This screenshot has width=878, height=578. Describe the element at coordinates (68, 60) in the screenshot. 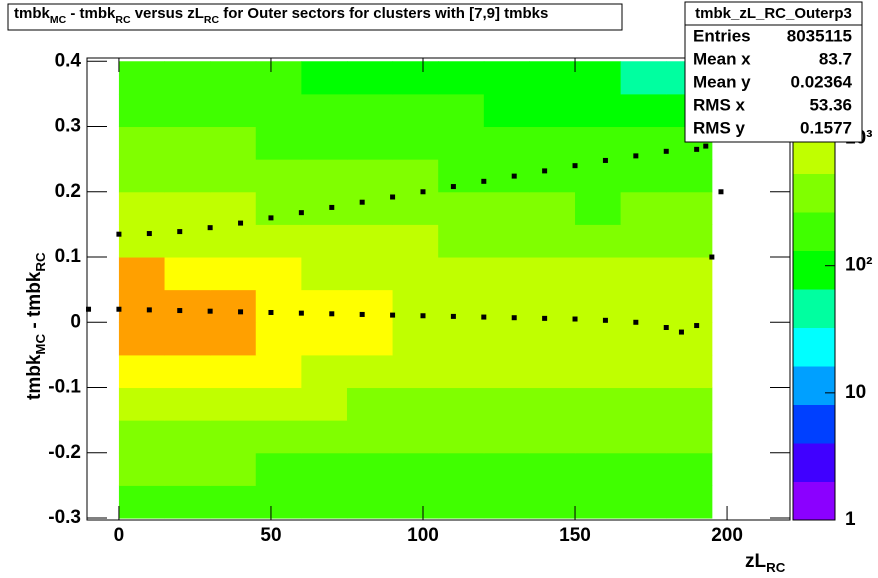

I see `y-tick-label: 0.4` at that location.